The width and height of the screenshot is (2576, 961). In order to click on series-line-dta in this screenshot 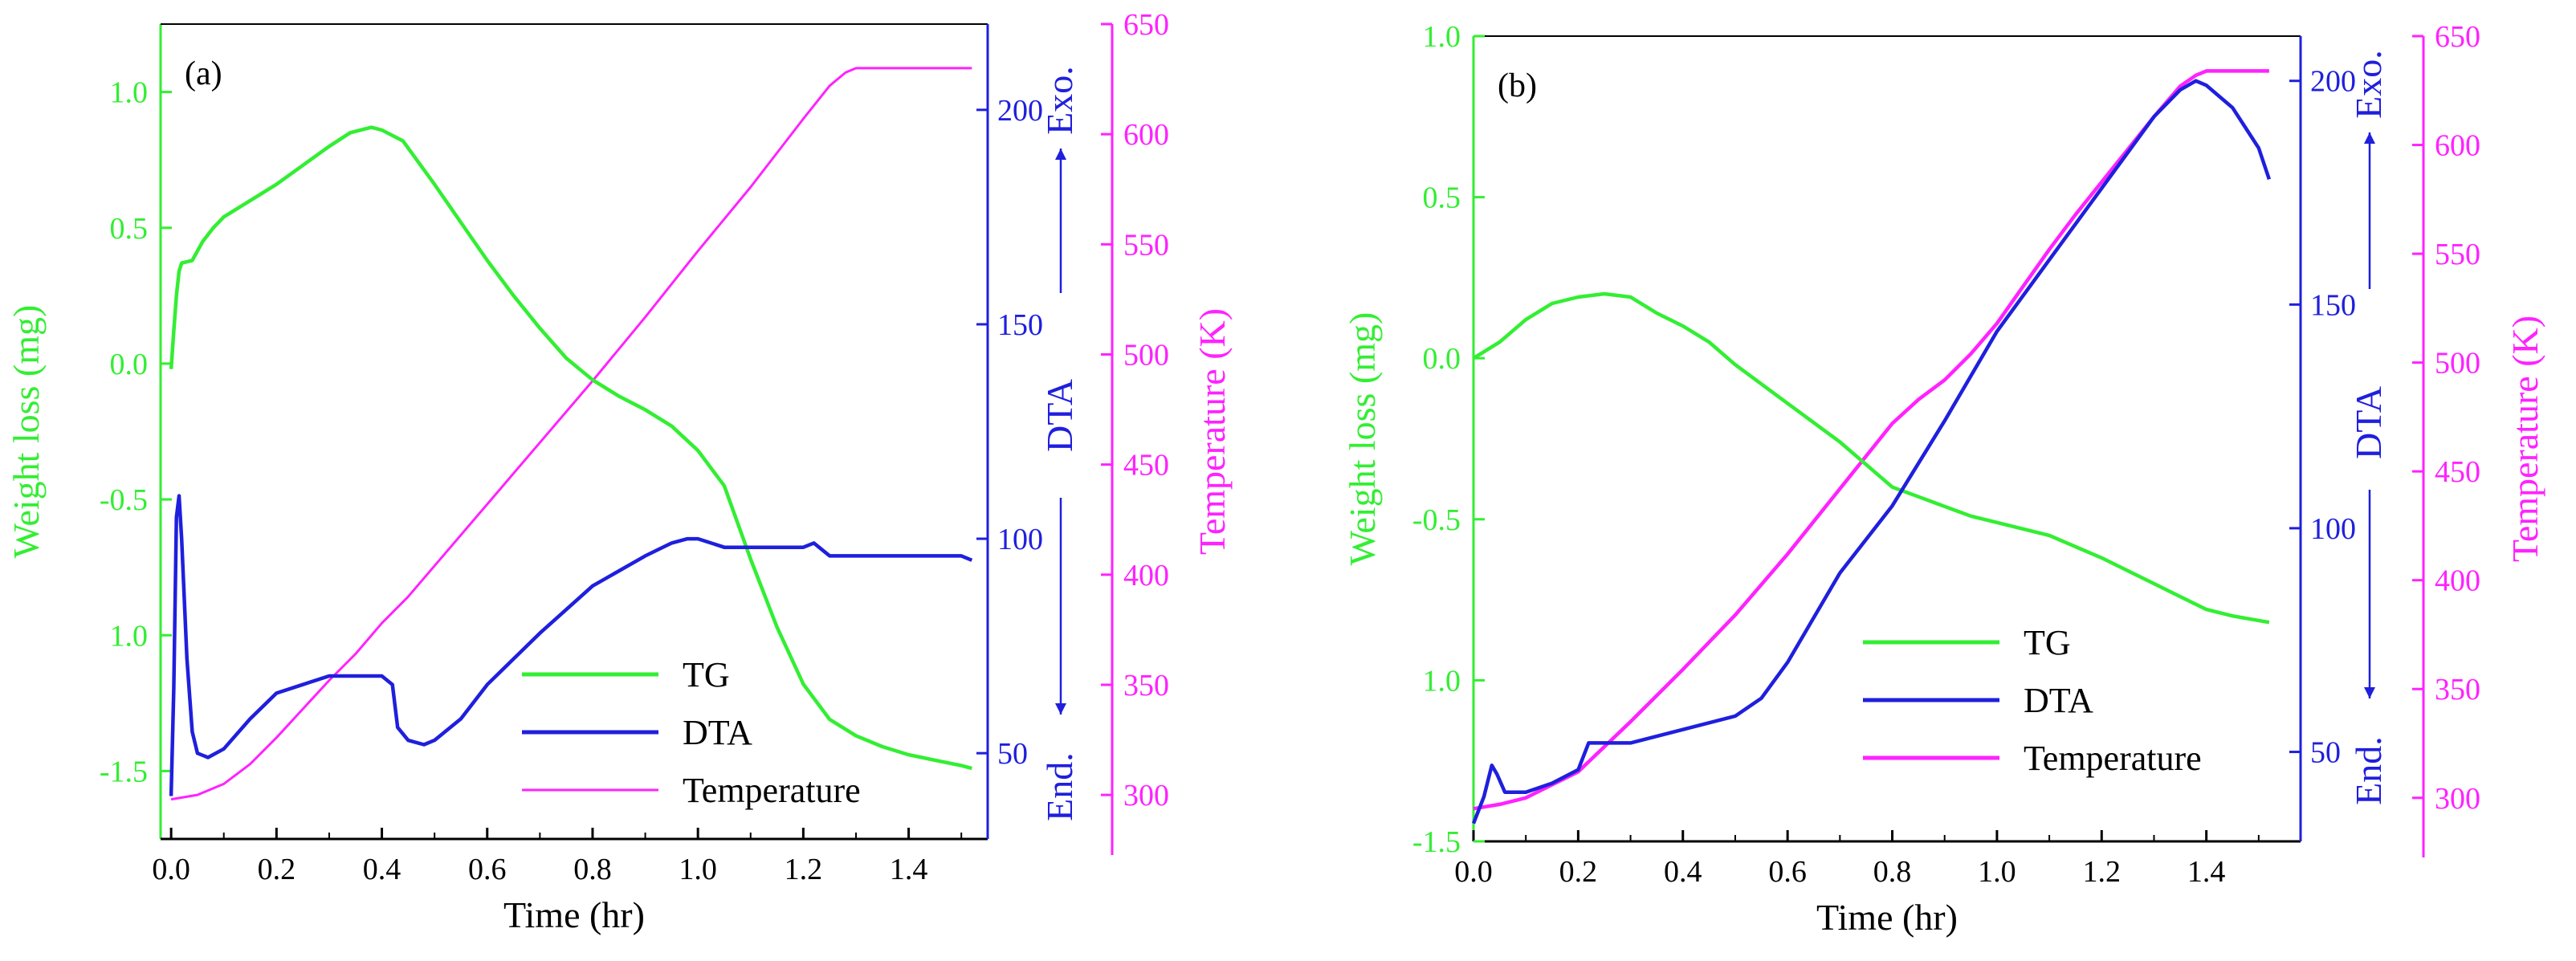, I will do `click(571, 645)`.